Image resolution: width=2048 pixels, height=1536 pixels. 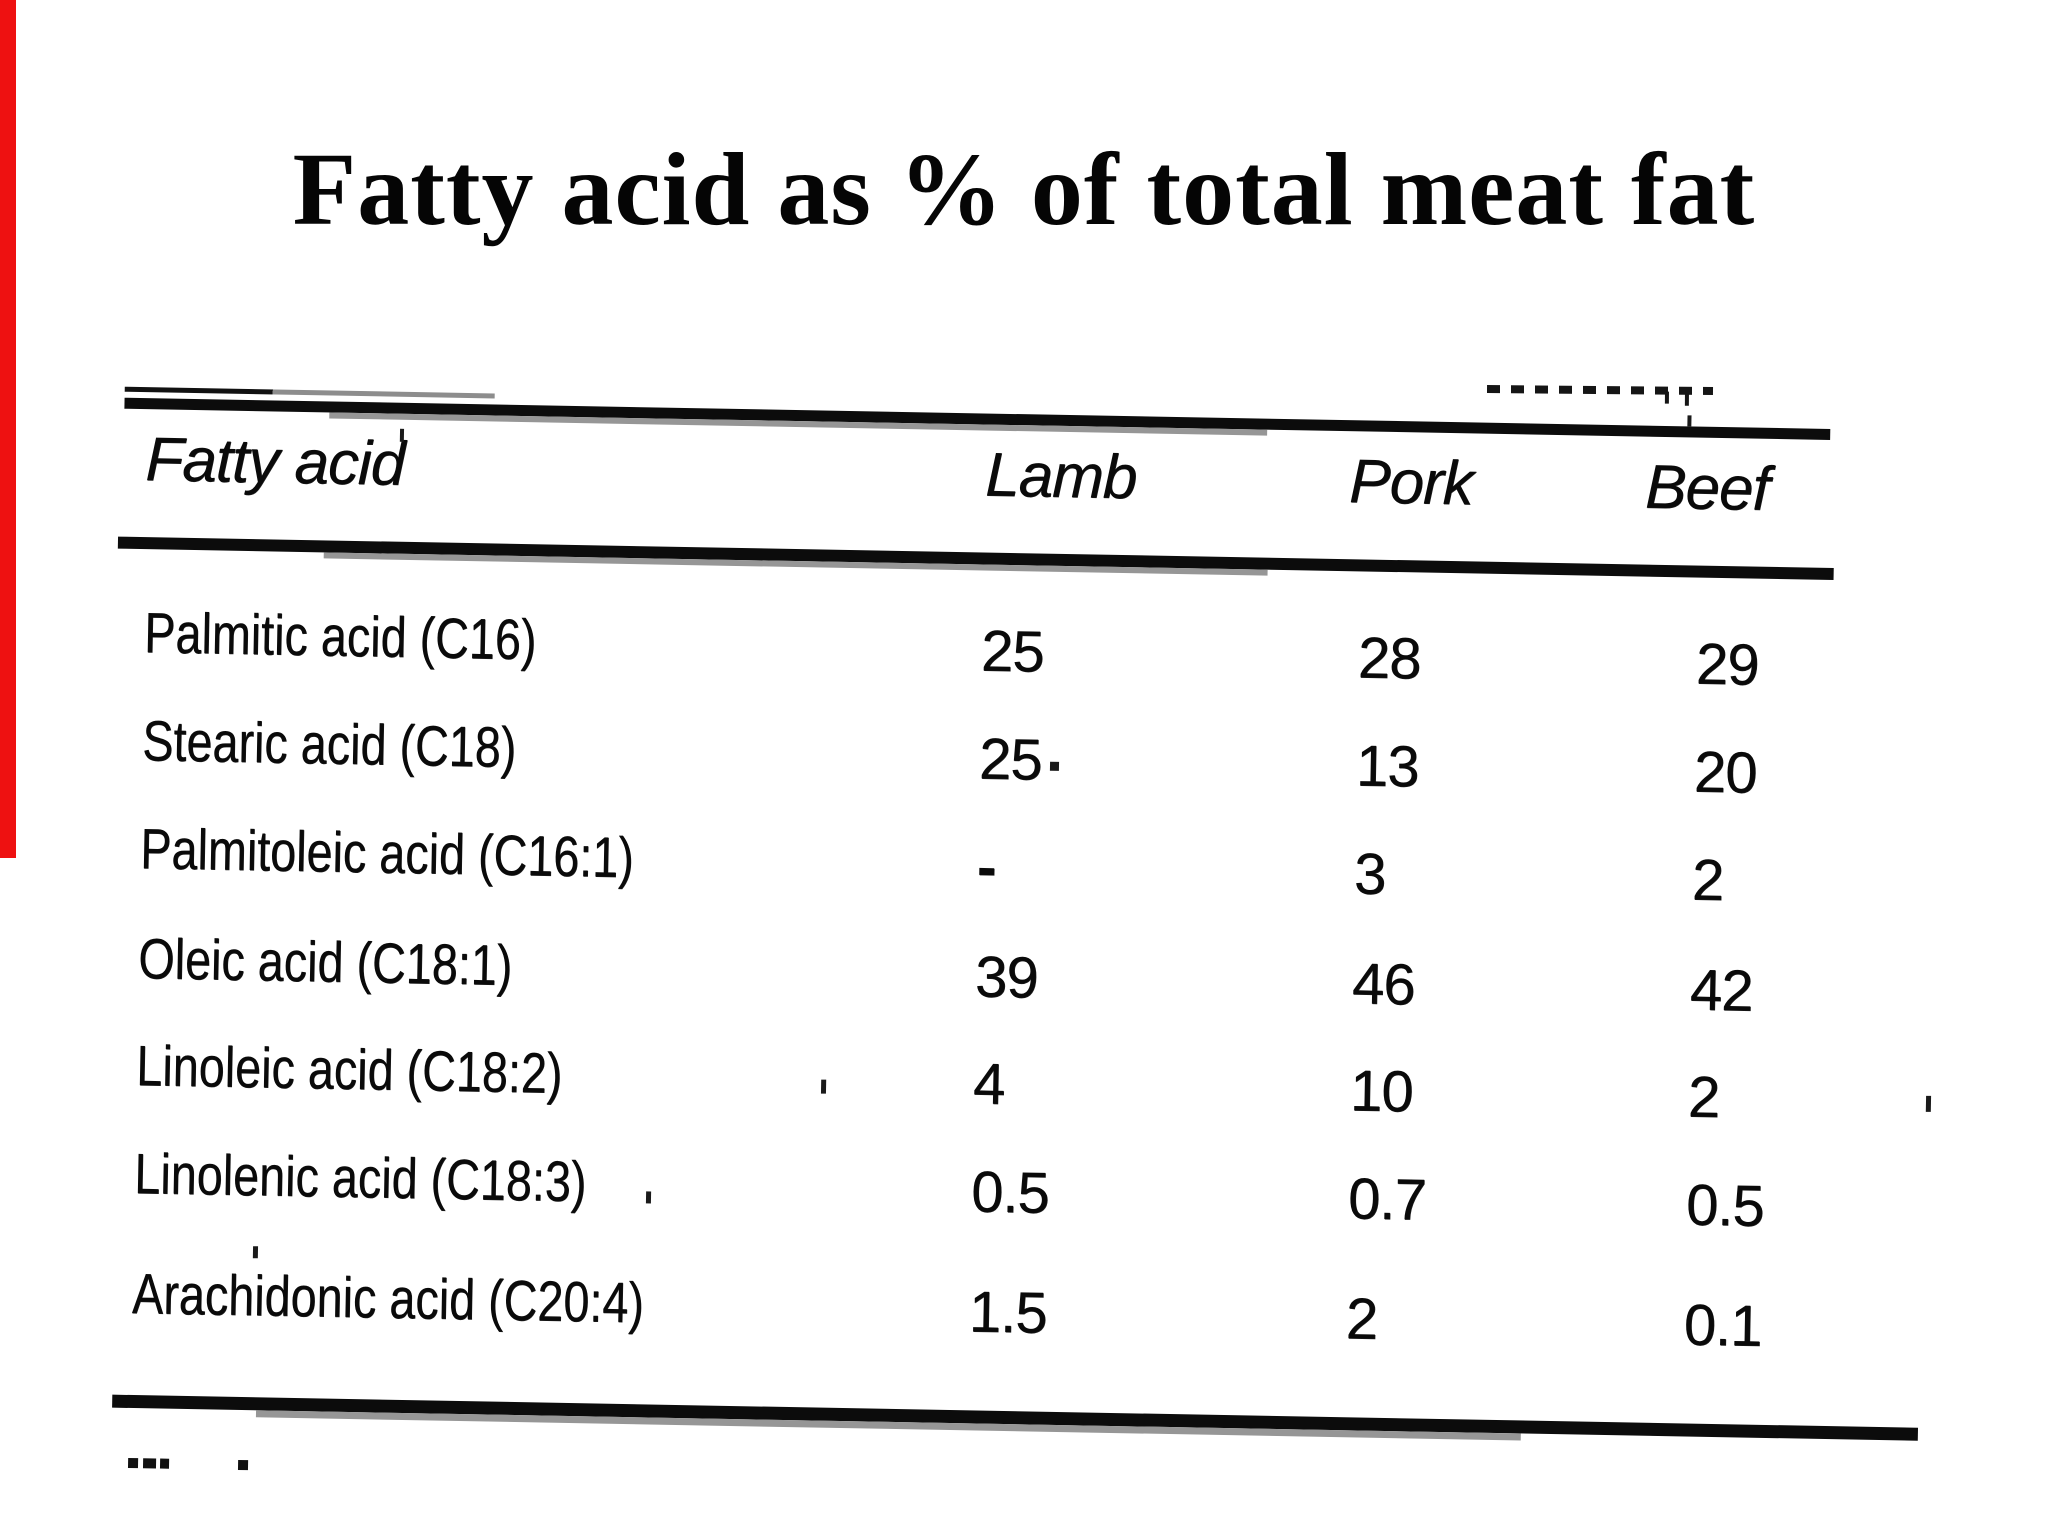 What do you see at coordinates (1024, 189) in the screenshot?
I see `page-title: Fatty acid as % of total meat fat` at bounding box center [1024, 189].